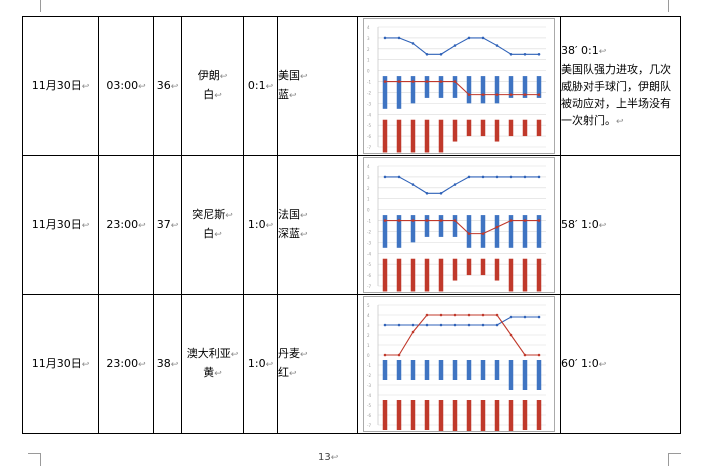  What do you see at coordinates (289, 353) in the screenshot?
I see `team-b-text: 丹麦` at bounding box center [289, 353].